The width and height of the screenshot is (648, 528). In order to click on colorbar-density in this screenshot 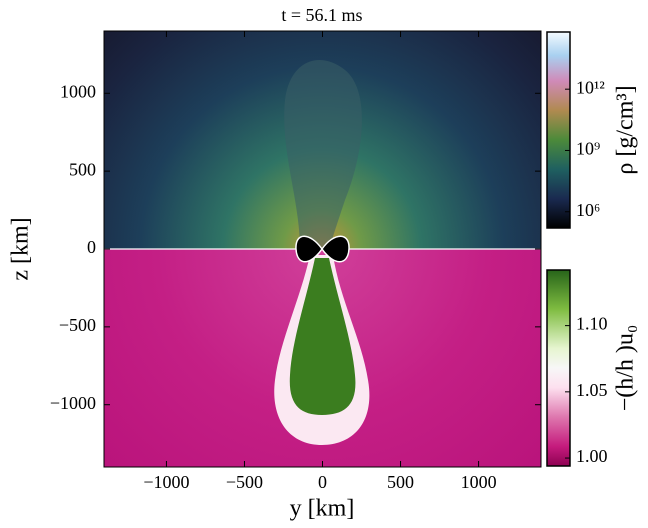, I will do `click(558, 130)`.